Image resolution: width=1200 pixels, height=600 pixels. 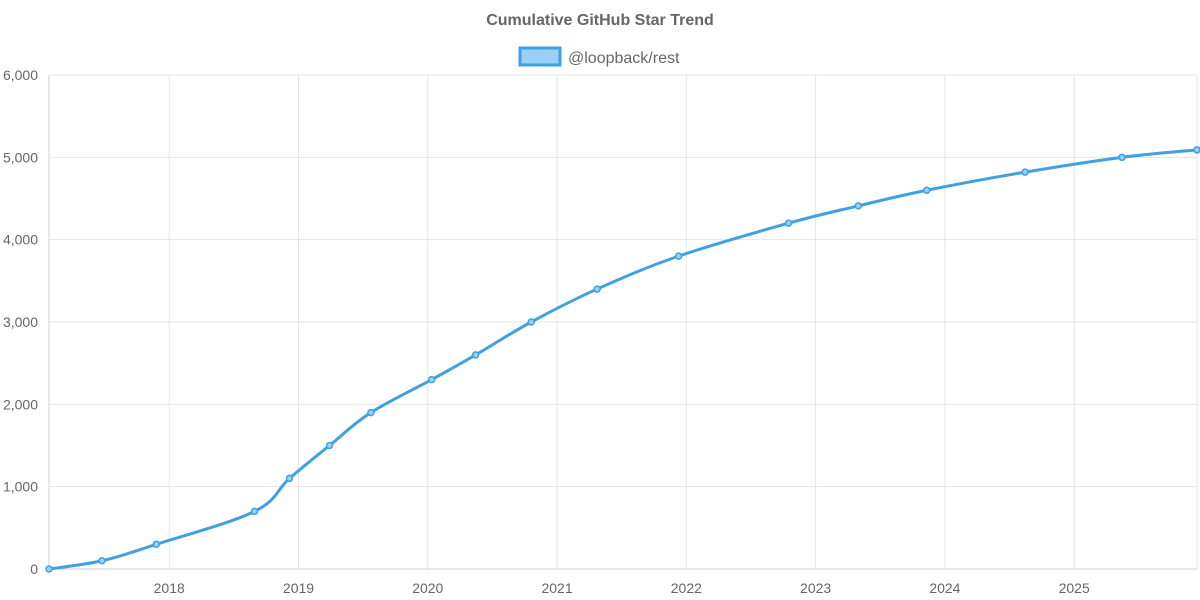 What do you see at coordinates (169, 588) in the screenshot?
I see `x-tick-label: 2018` at bounding box center [169, 588].